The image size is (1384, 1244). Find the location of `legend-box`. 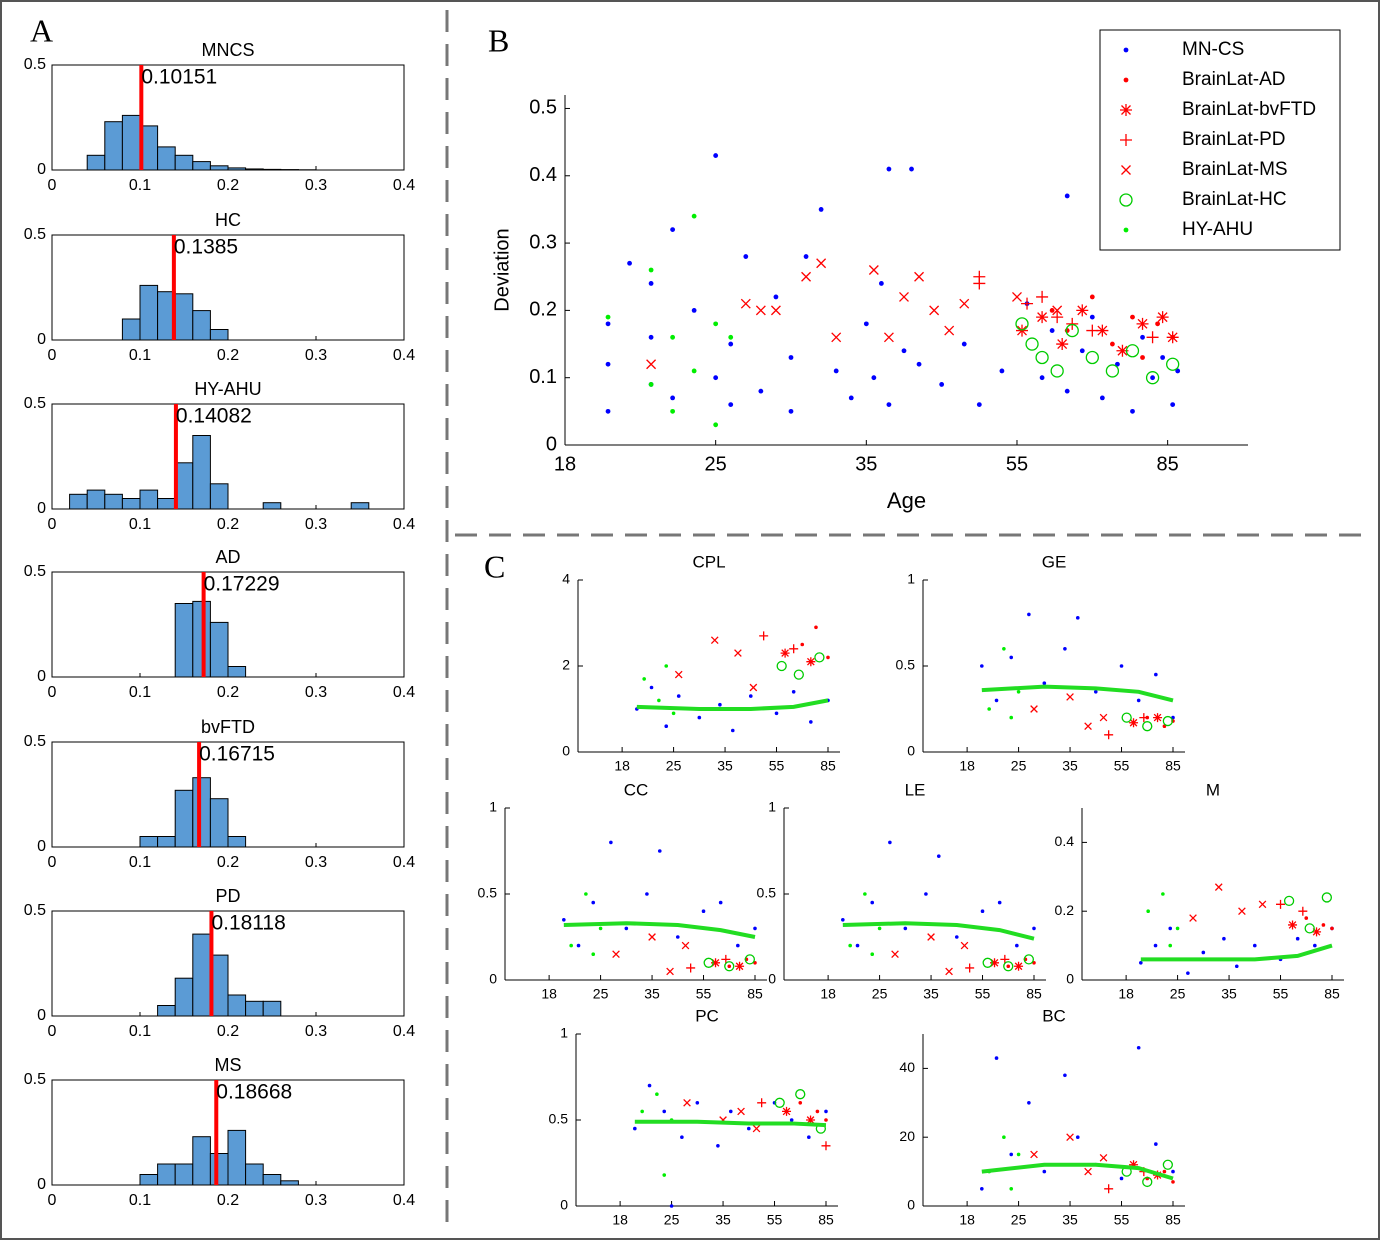

legend-box is located at coordinates (1220, 140).